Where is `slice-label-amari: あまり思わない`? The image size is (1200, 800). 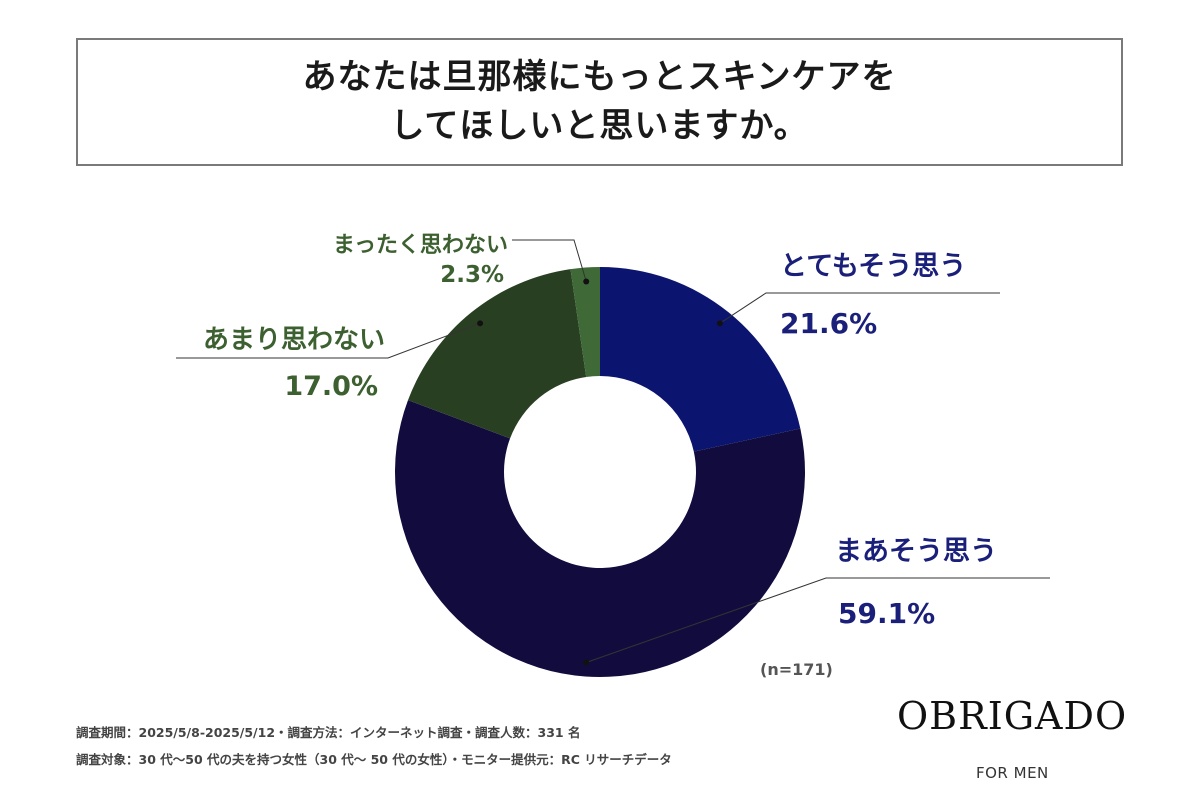
slice-label-amari: あまり思わない is located at coordinates (294, 340).